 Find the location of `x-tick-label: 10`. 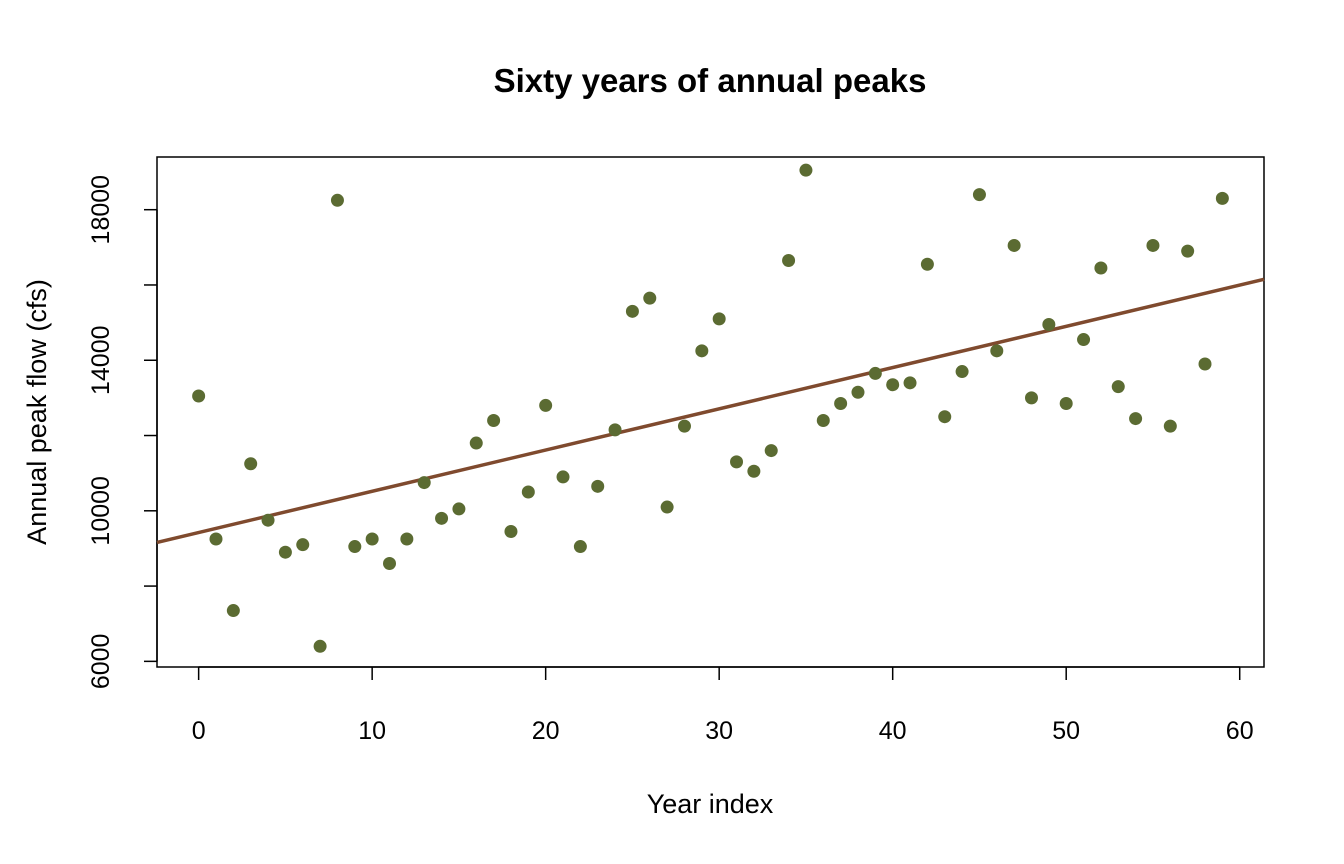

x-tick-label: 10 is located at coordinates (372, 731).